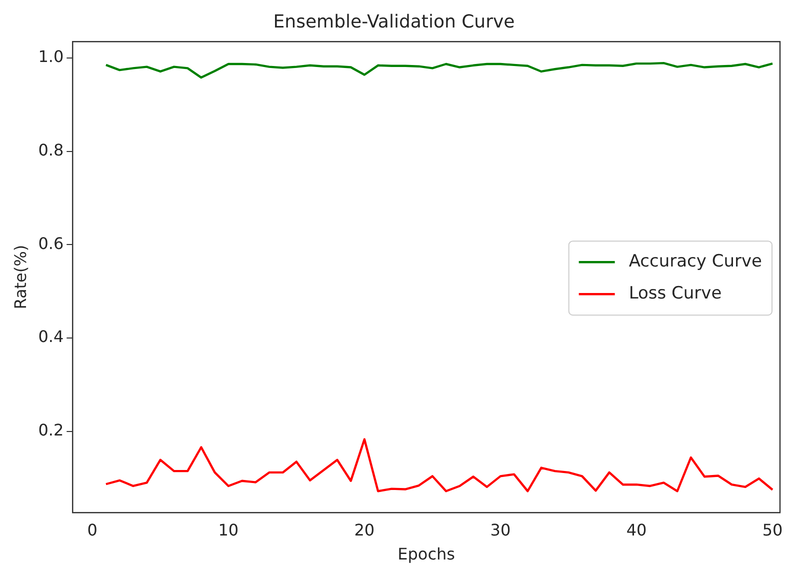 Image resolution: width=800 pixels, height=575 pixels. Describe the element at coordinates (772, 530) in the screenshot. I see `x-tick-label: 50` at that location.